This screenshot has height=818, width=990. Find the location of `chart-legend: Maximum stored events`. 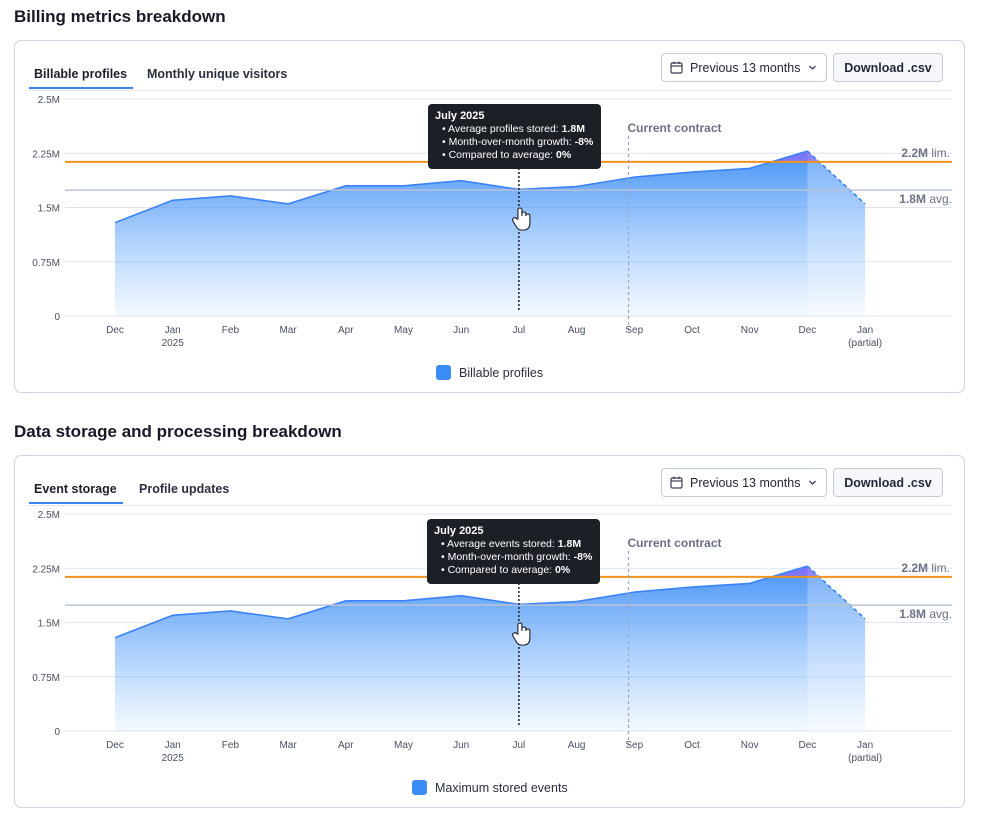

chart-legend: Maximum stored events is located at coordinates (490, 787).